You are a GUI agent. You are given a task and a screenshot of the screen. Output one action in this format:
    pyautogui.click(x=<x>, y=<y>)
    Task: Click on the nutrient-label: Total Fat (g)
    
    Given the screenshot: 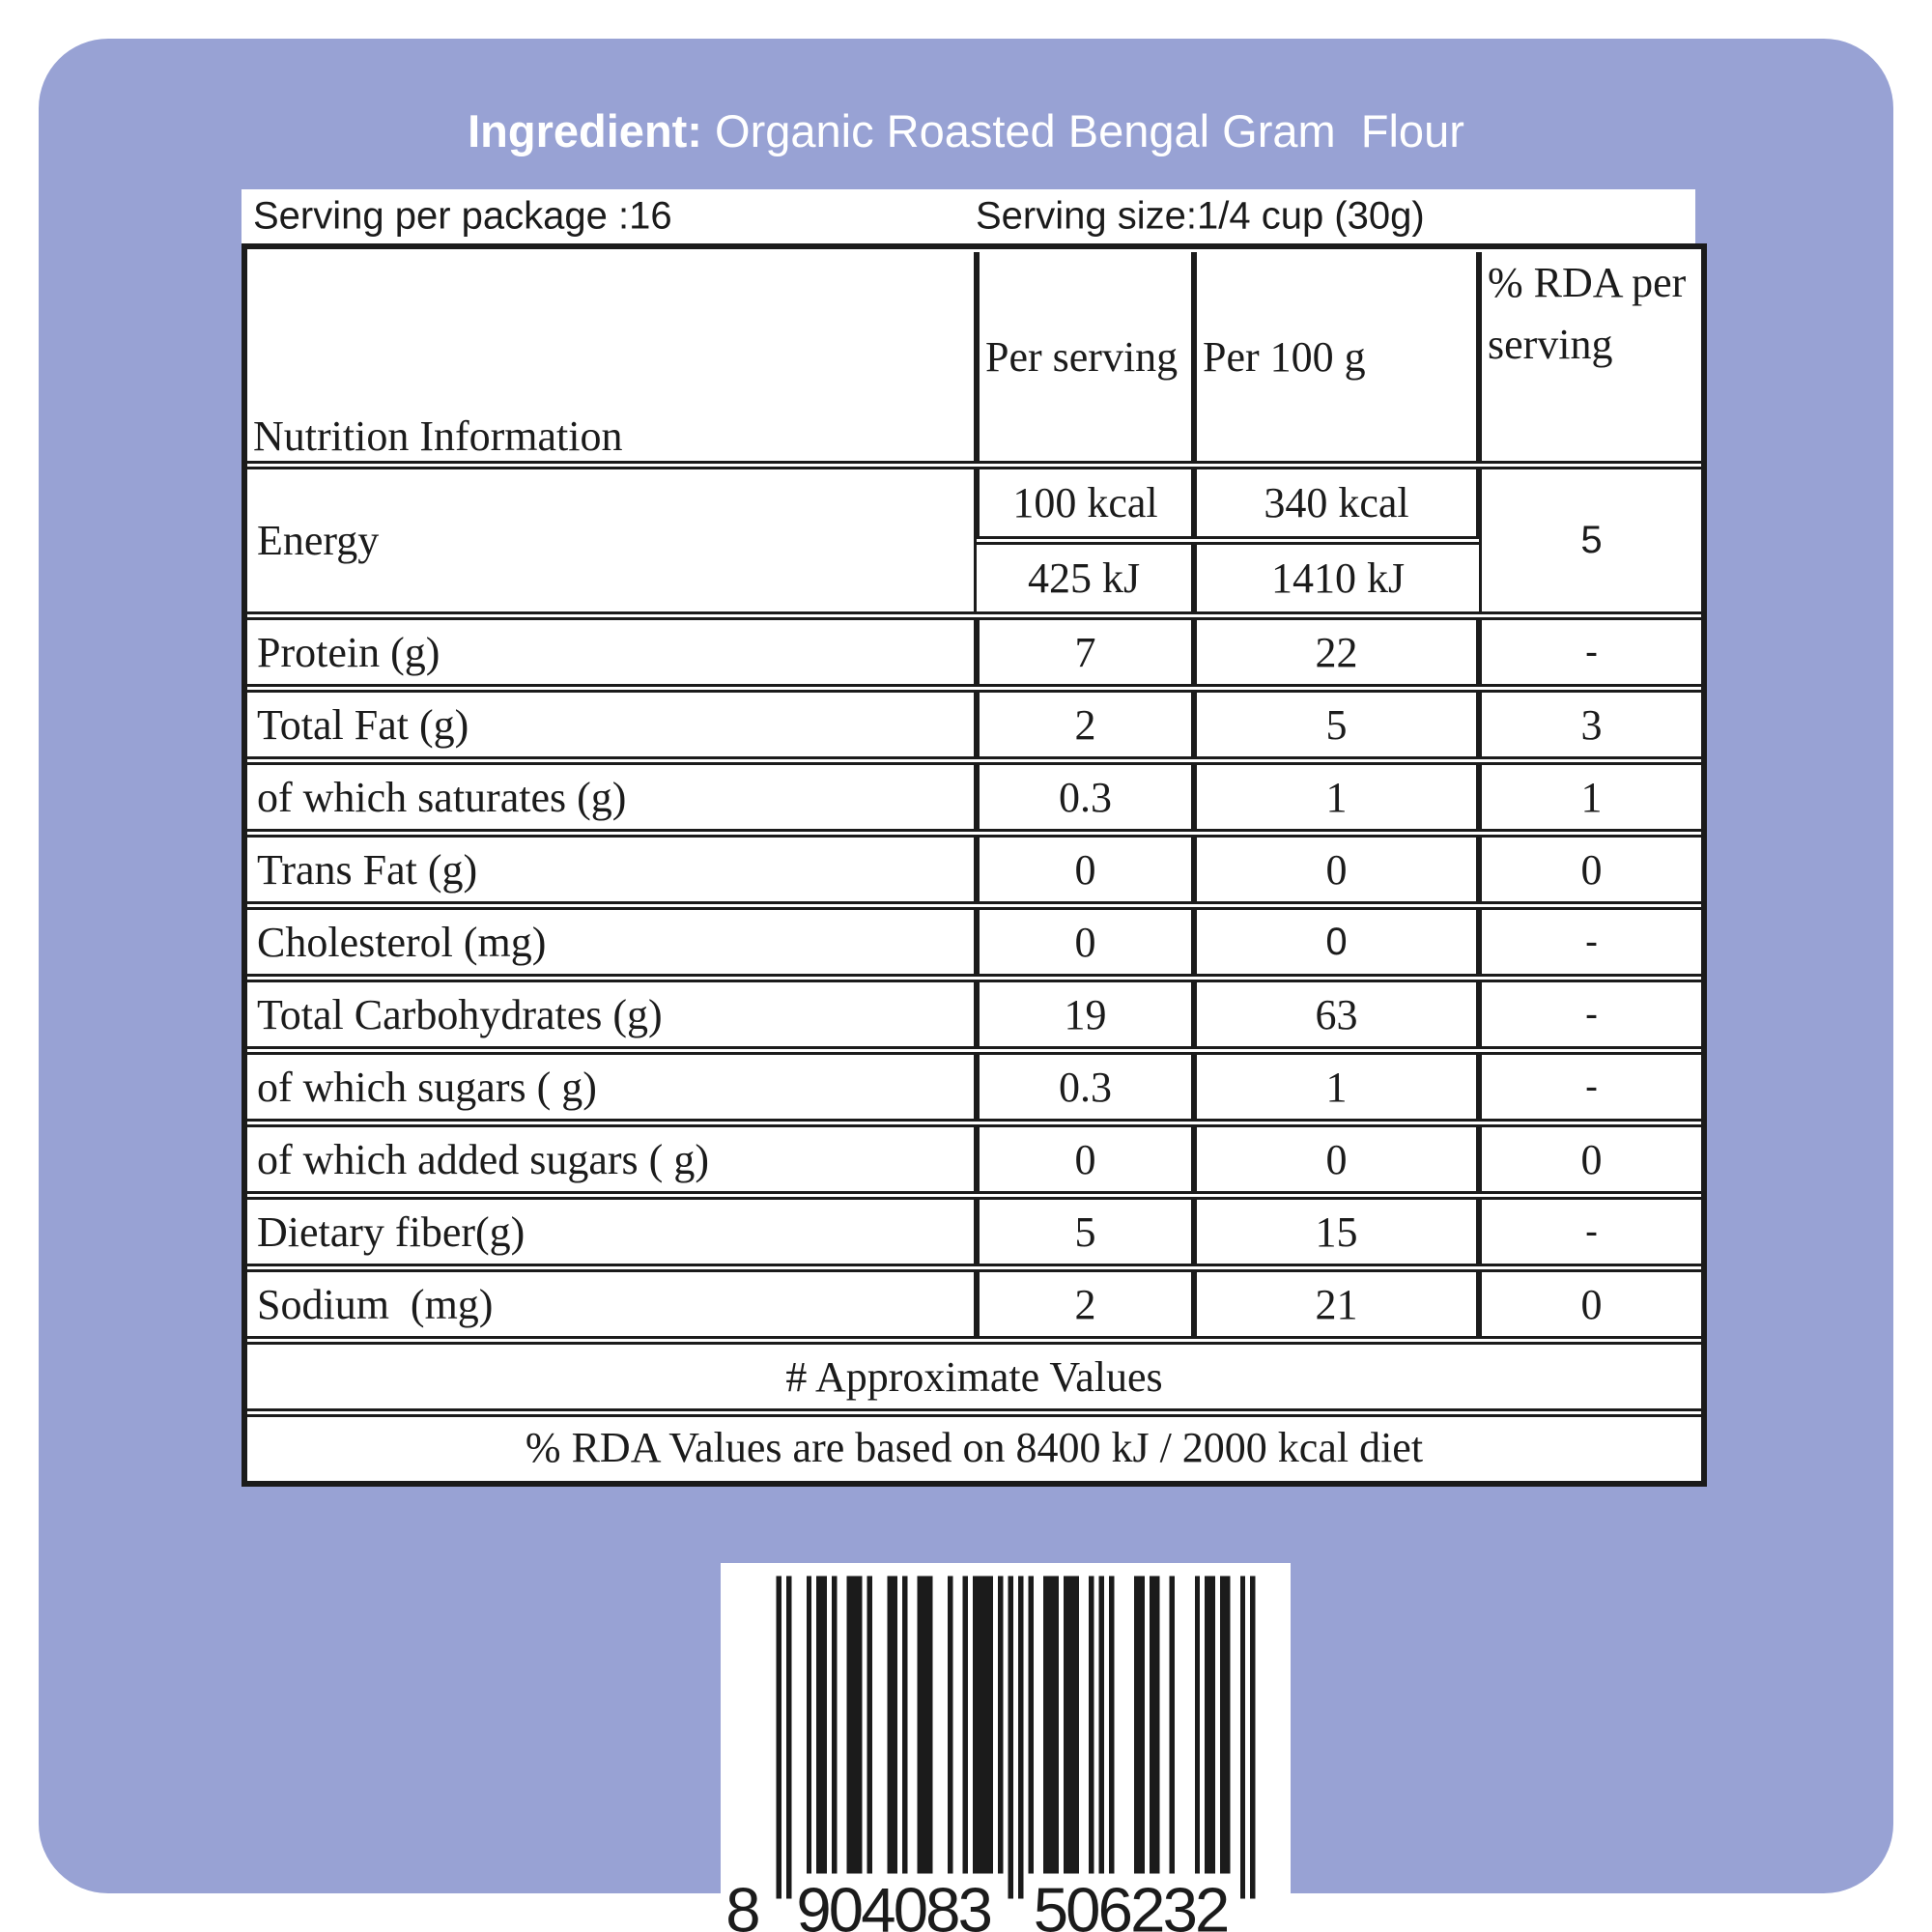 What is the action you would take?
    pyautogui.click(x=612, y=724)
    